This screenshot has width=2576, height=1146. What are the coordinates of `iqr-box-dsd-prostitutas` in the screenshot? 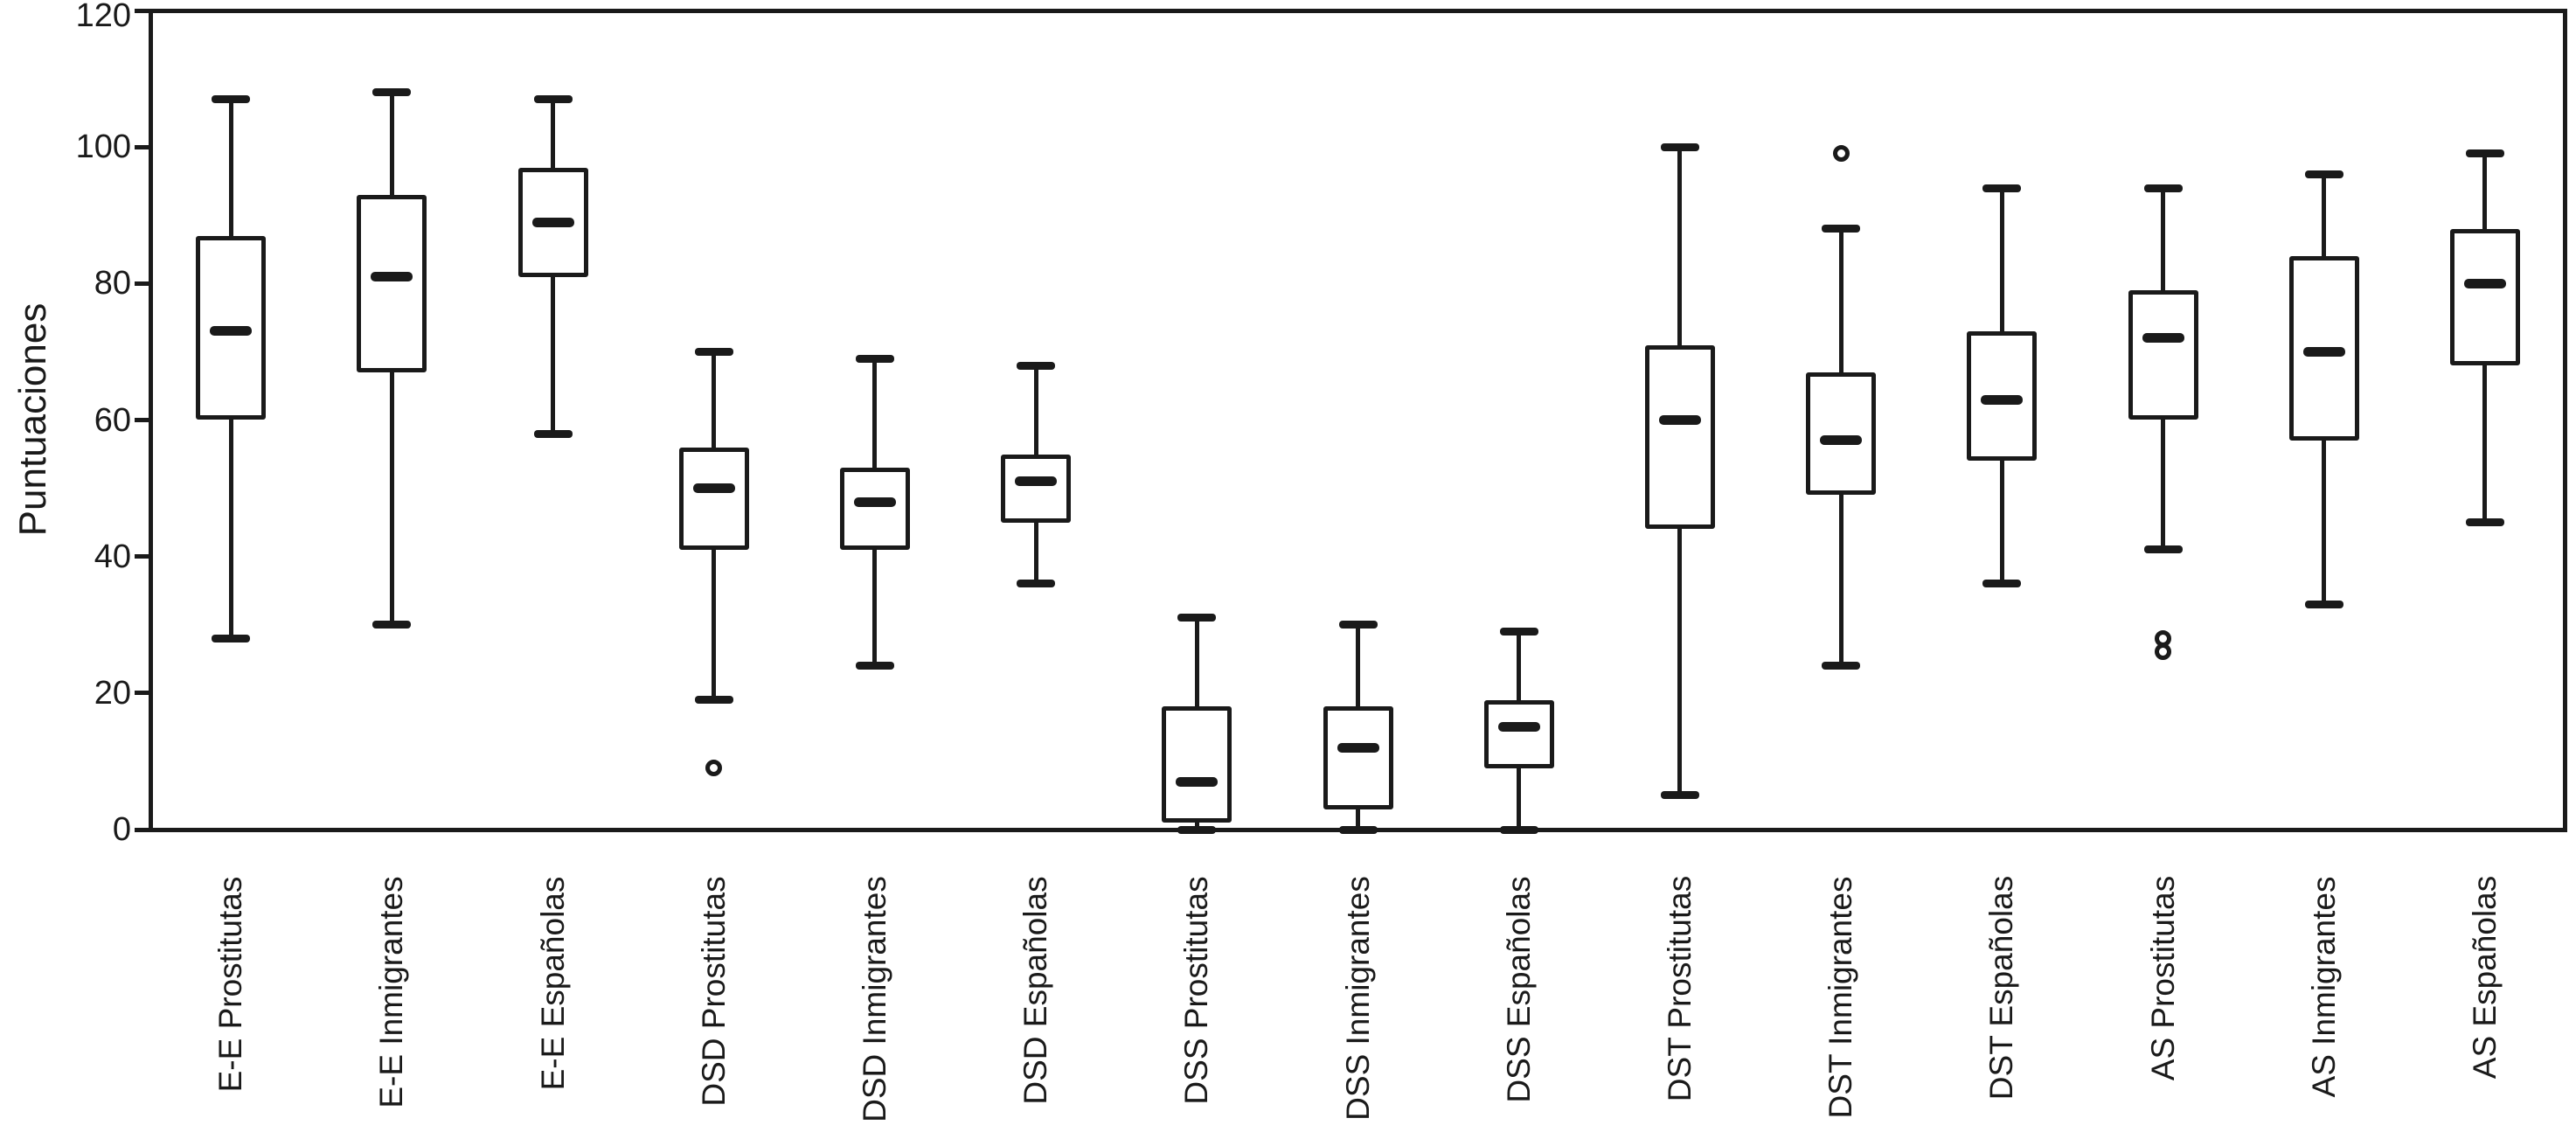 It's located at (713, 498).